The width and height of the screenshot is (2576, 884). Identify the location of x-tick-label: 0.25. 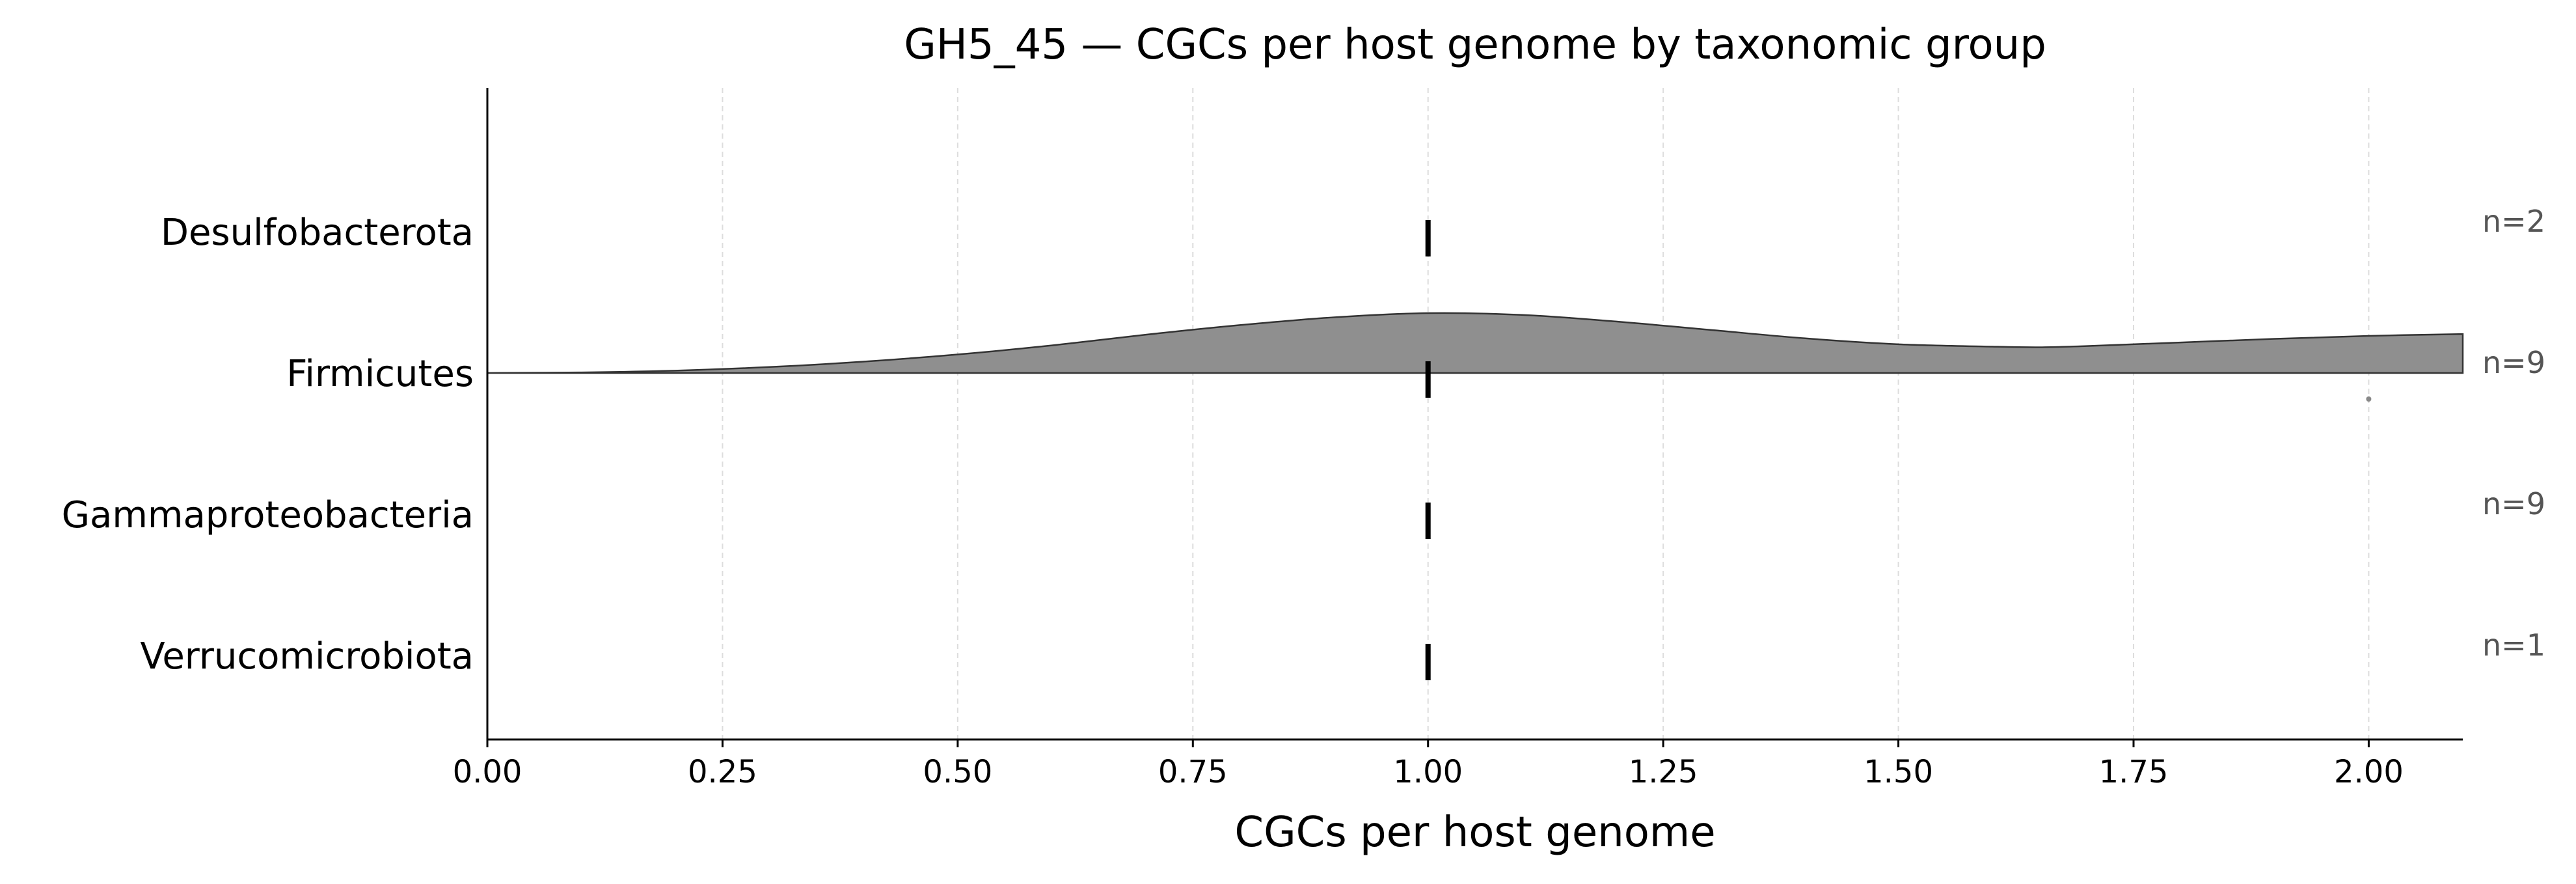
(722, 772).